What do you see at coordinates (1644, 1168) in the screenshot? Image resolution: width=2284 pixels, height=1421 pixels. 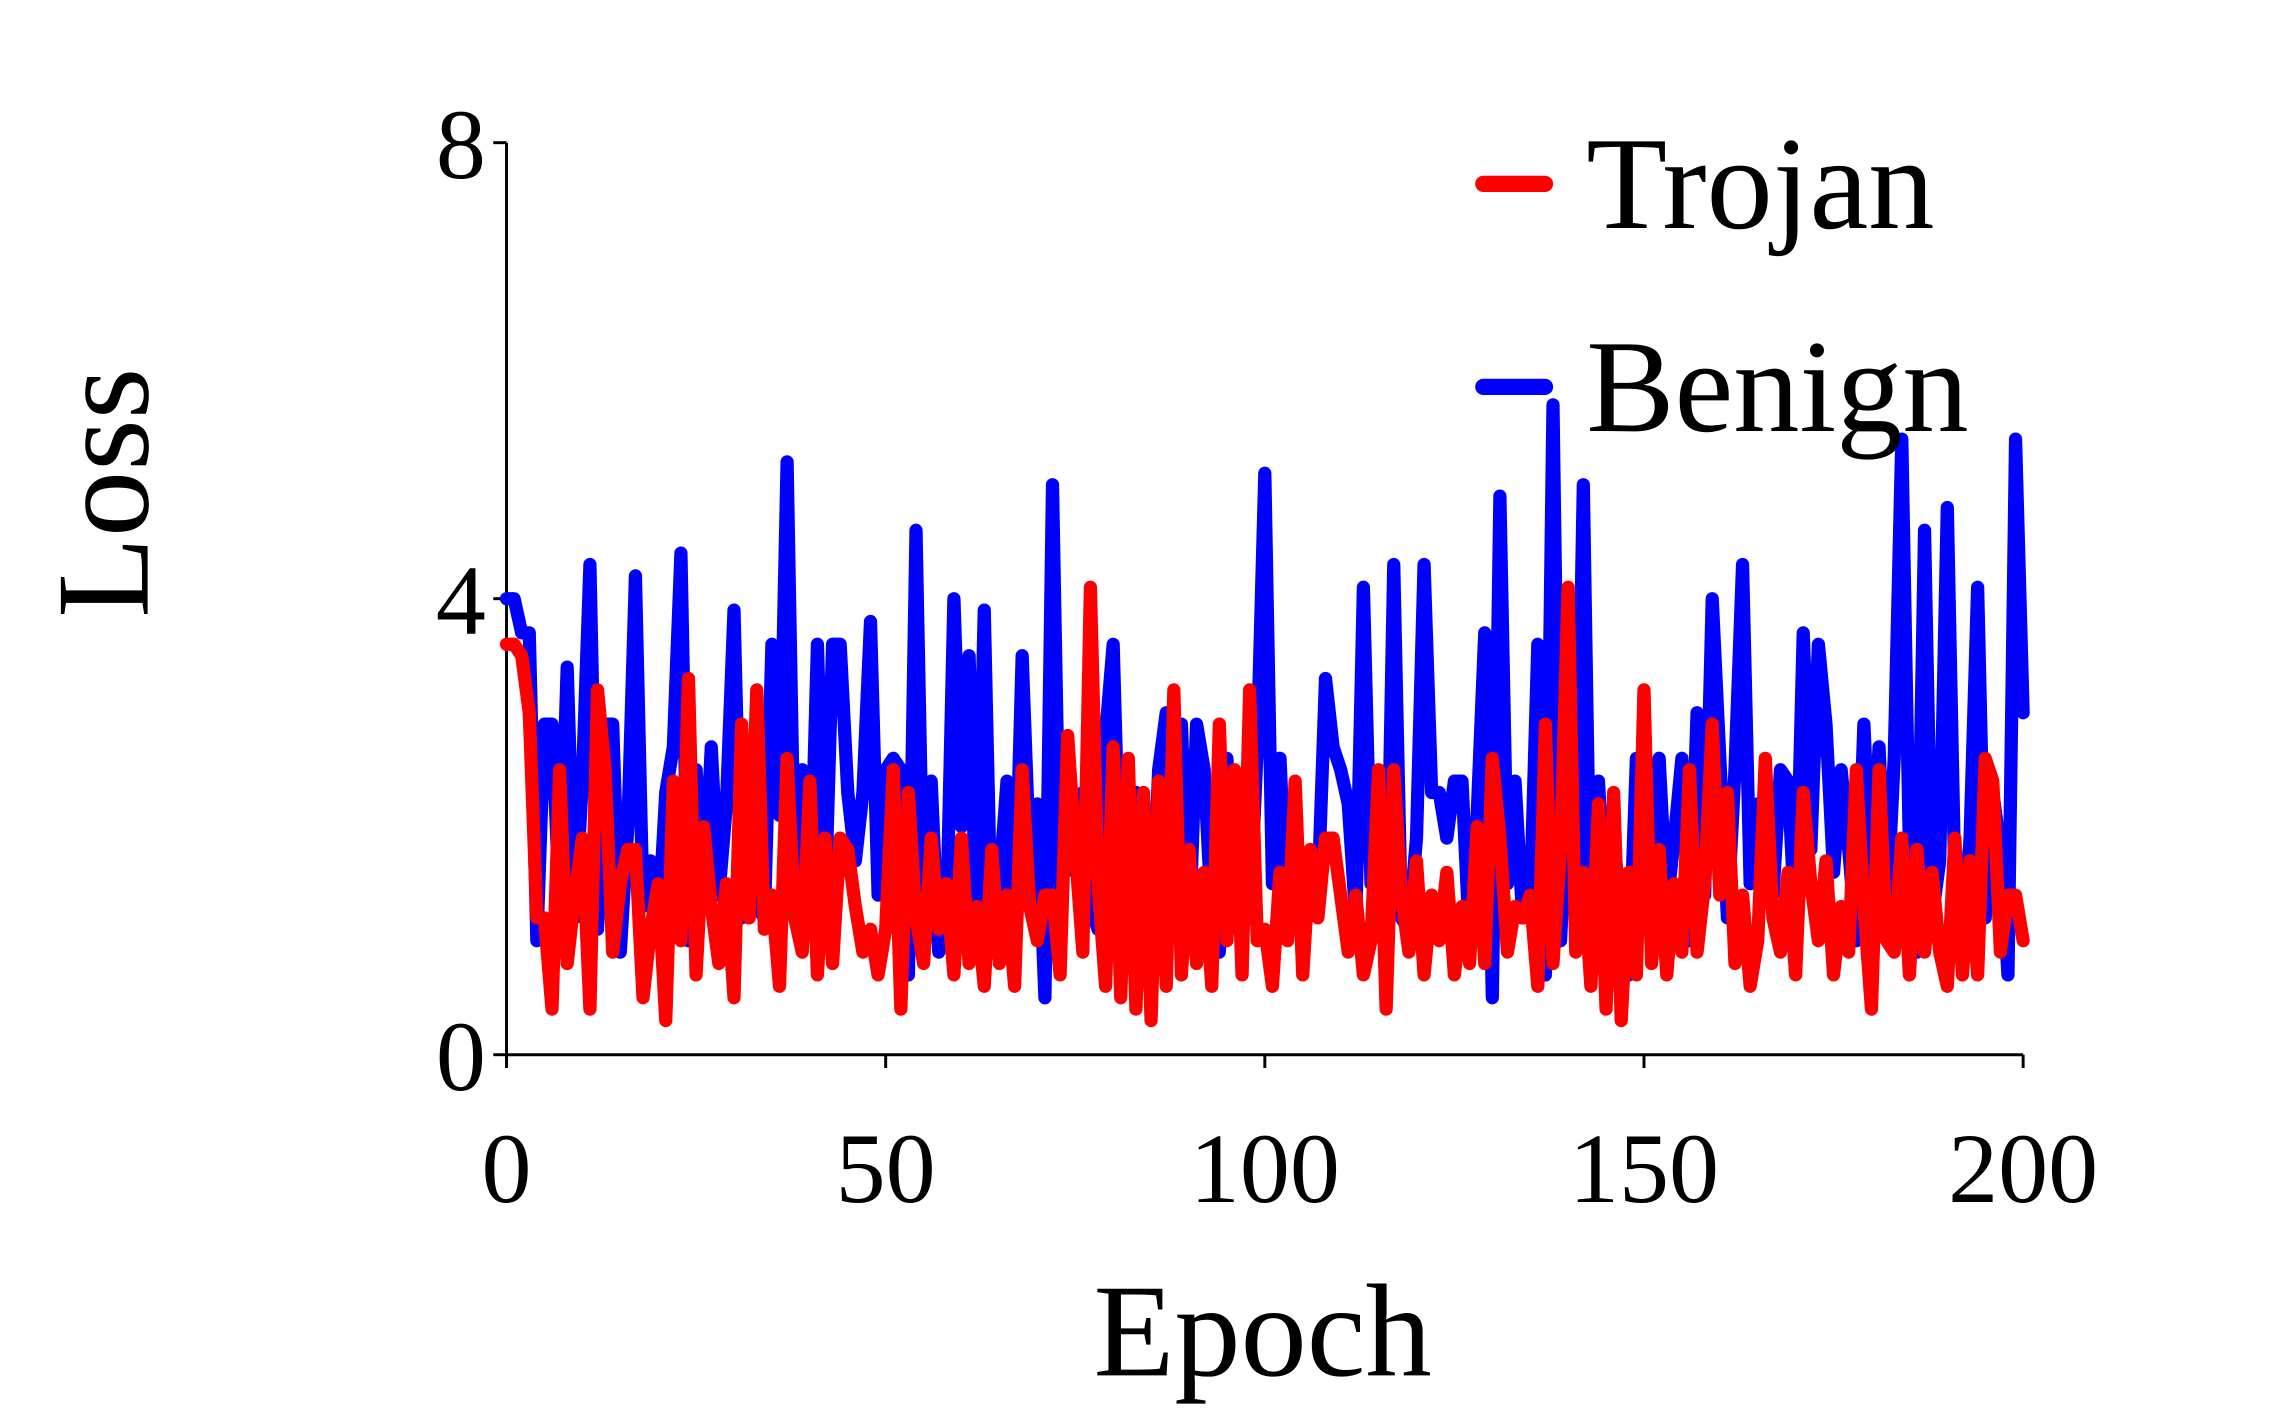 I see `x-tick-label: 150` at bounding box center [1644, 1168].